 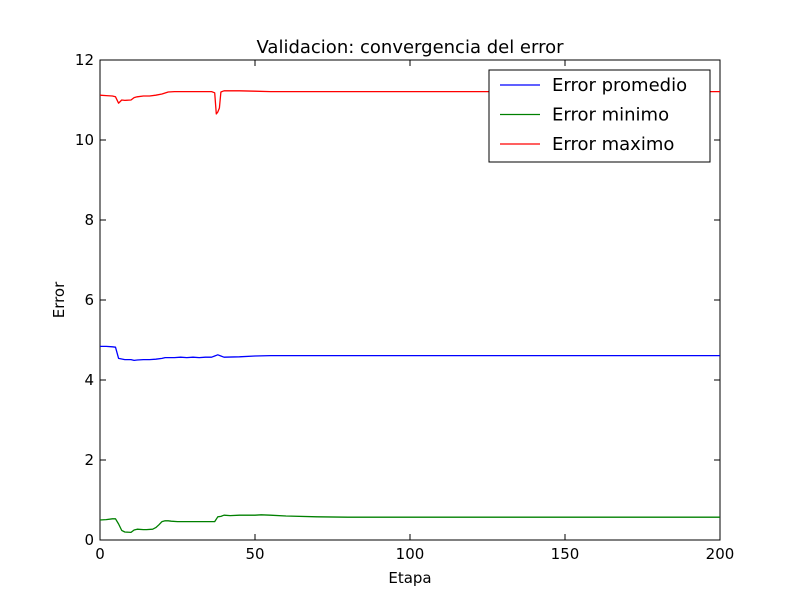 I want to click on x-tick-label: 150, so click(x=565, y=554).